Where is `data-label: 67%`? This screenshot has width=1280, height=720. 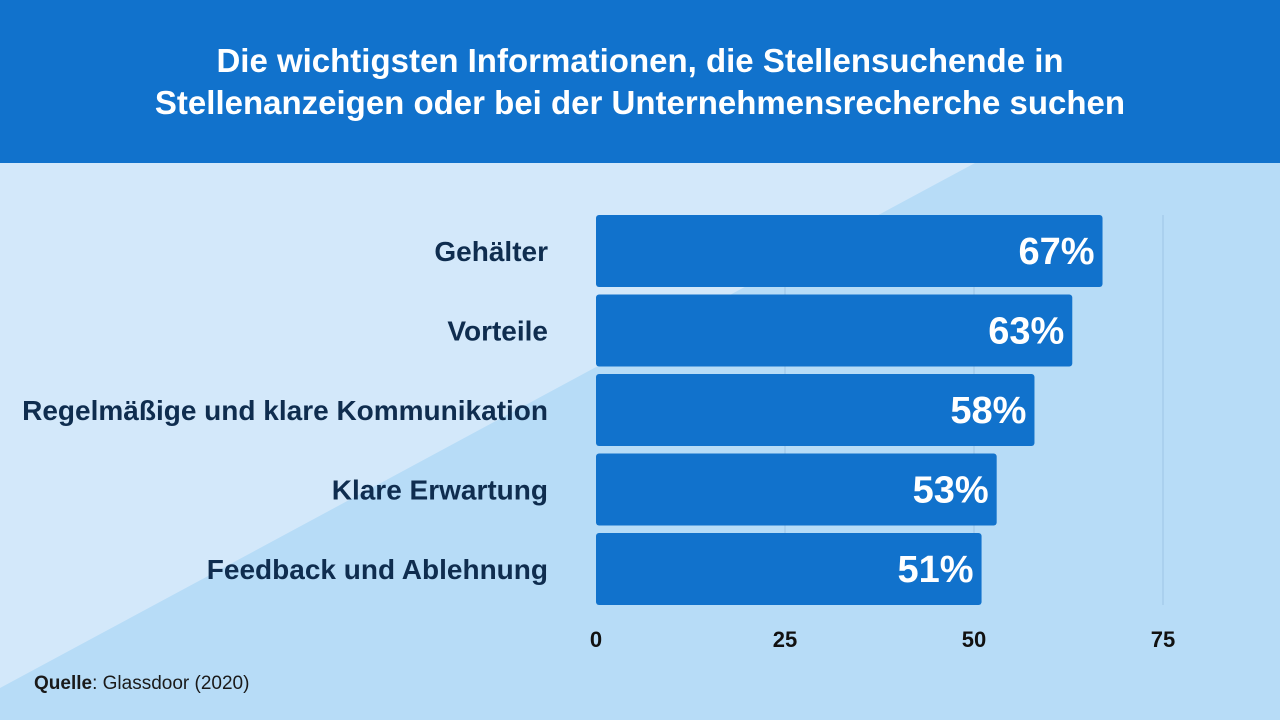
data-label: 67% is located at coordinates (1056, 252).